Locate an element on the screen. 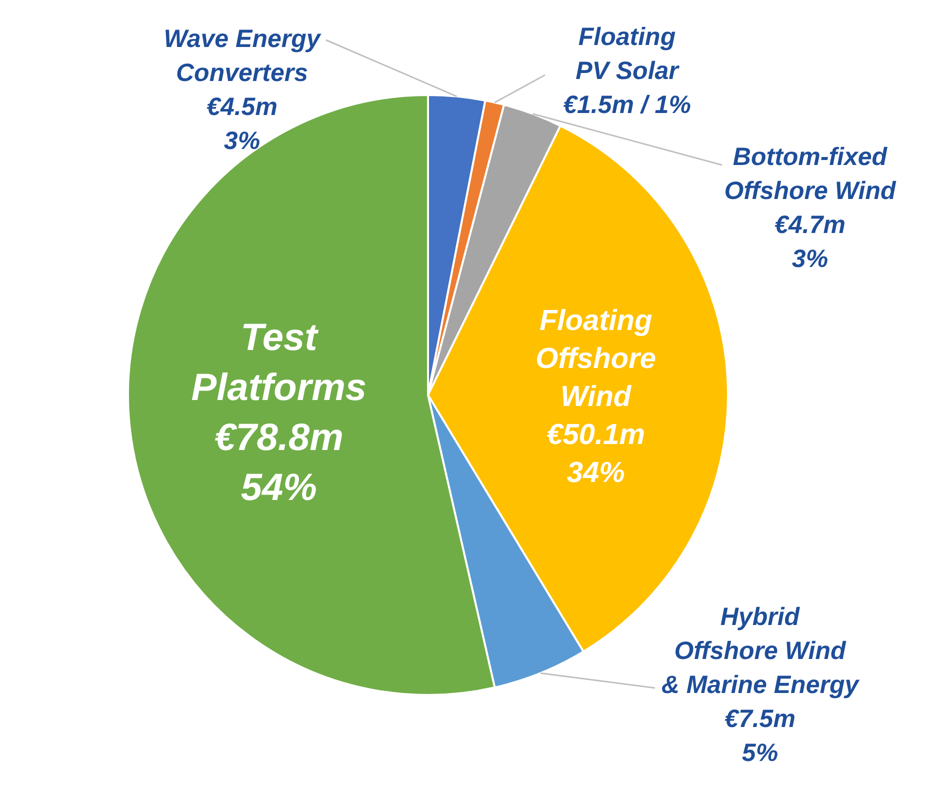 Image resolution: width=927 pixels, height=786 pixels. data-label: €4.7m is located at coordinates (810, 225).